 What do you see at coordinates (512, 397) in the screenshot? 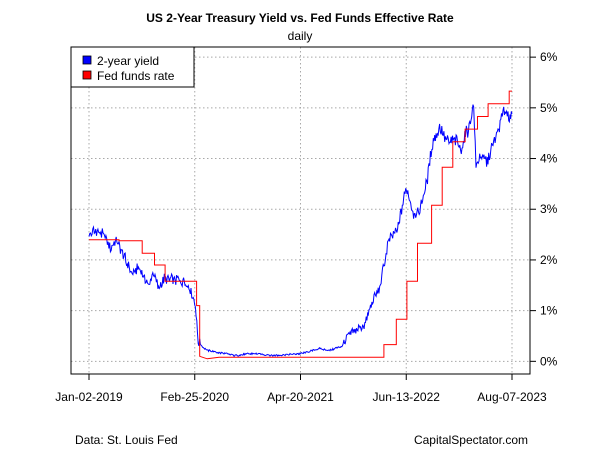
I see `x-tick-label: Aug-07-2023` at bounding box center [512, 397].